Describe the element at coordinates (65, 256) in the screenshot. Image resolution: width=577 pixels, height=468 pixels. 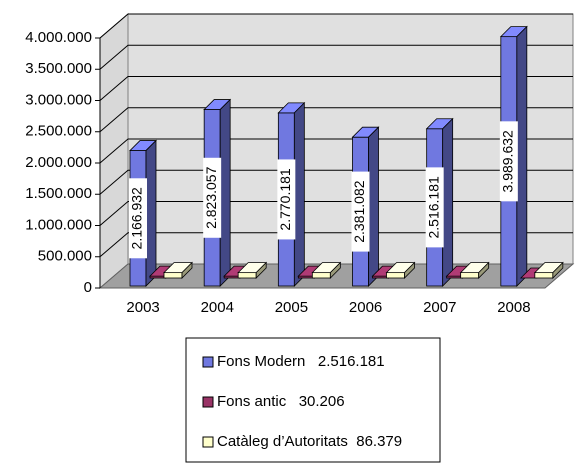
I see `y-tick-label: 500.000` at that location.